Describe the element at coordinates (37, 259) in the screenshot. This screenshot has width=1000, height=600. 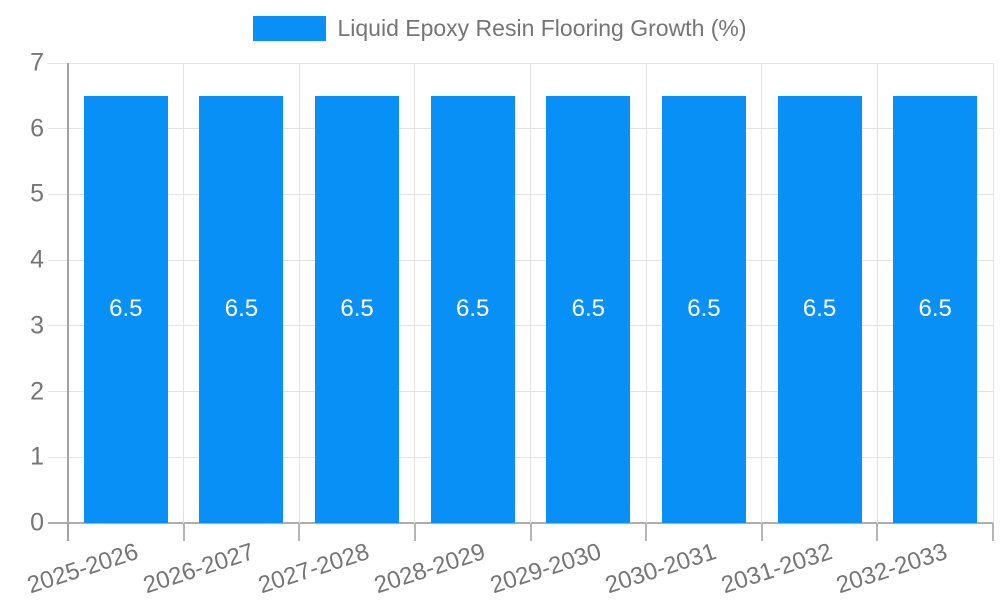
I see `y-axis-tick-label: 4` at that location.